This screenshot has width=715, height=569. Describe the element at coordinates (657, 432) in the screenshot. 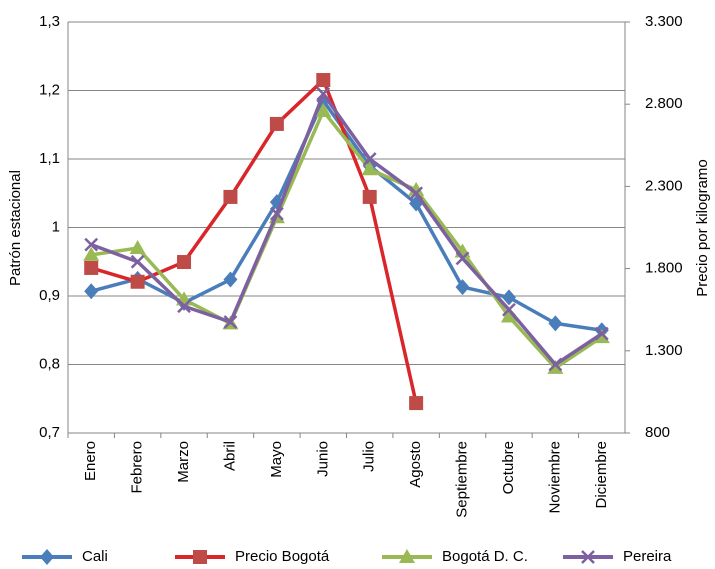

I see `y2-tick-label: 800` at that location.